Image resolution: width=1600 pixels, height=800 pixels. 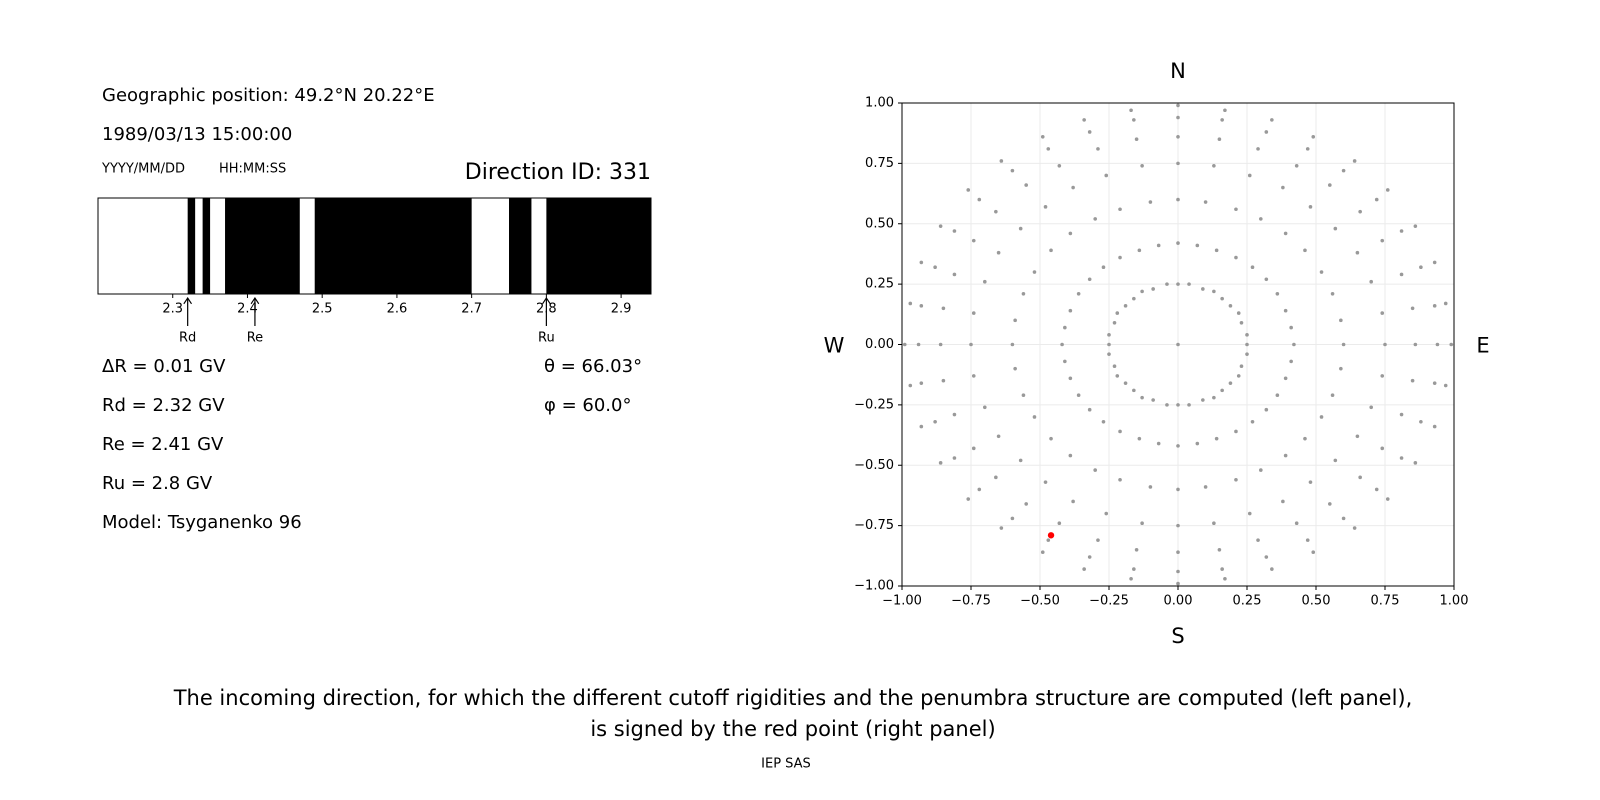 I want to click on y-tick-label: −1.00, so click(x=874, y=586).